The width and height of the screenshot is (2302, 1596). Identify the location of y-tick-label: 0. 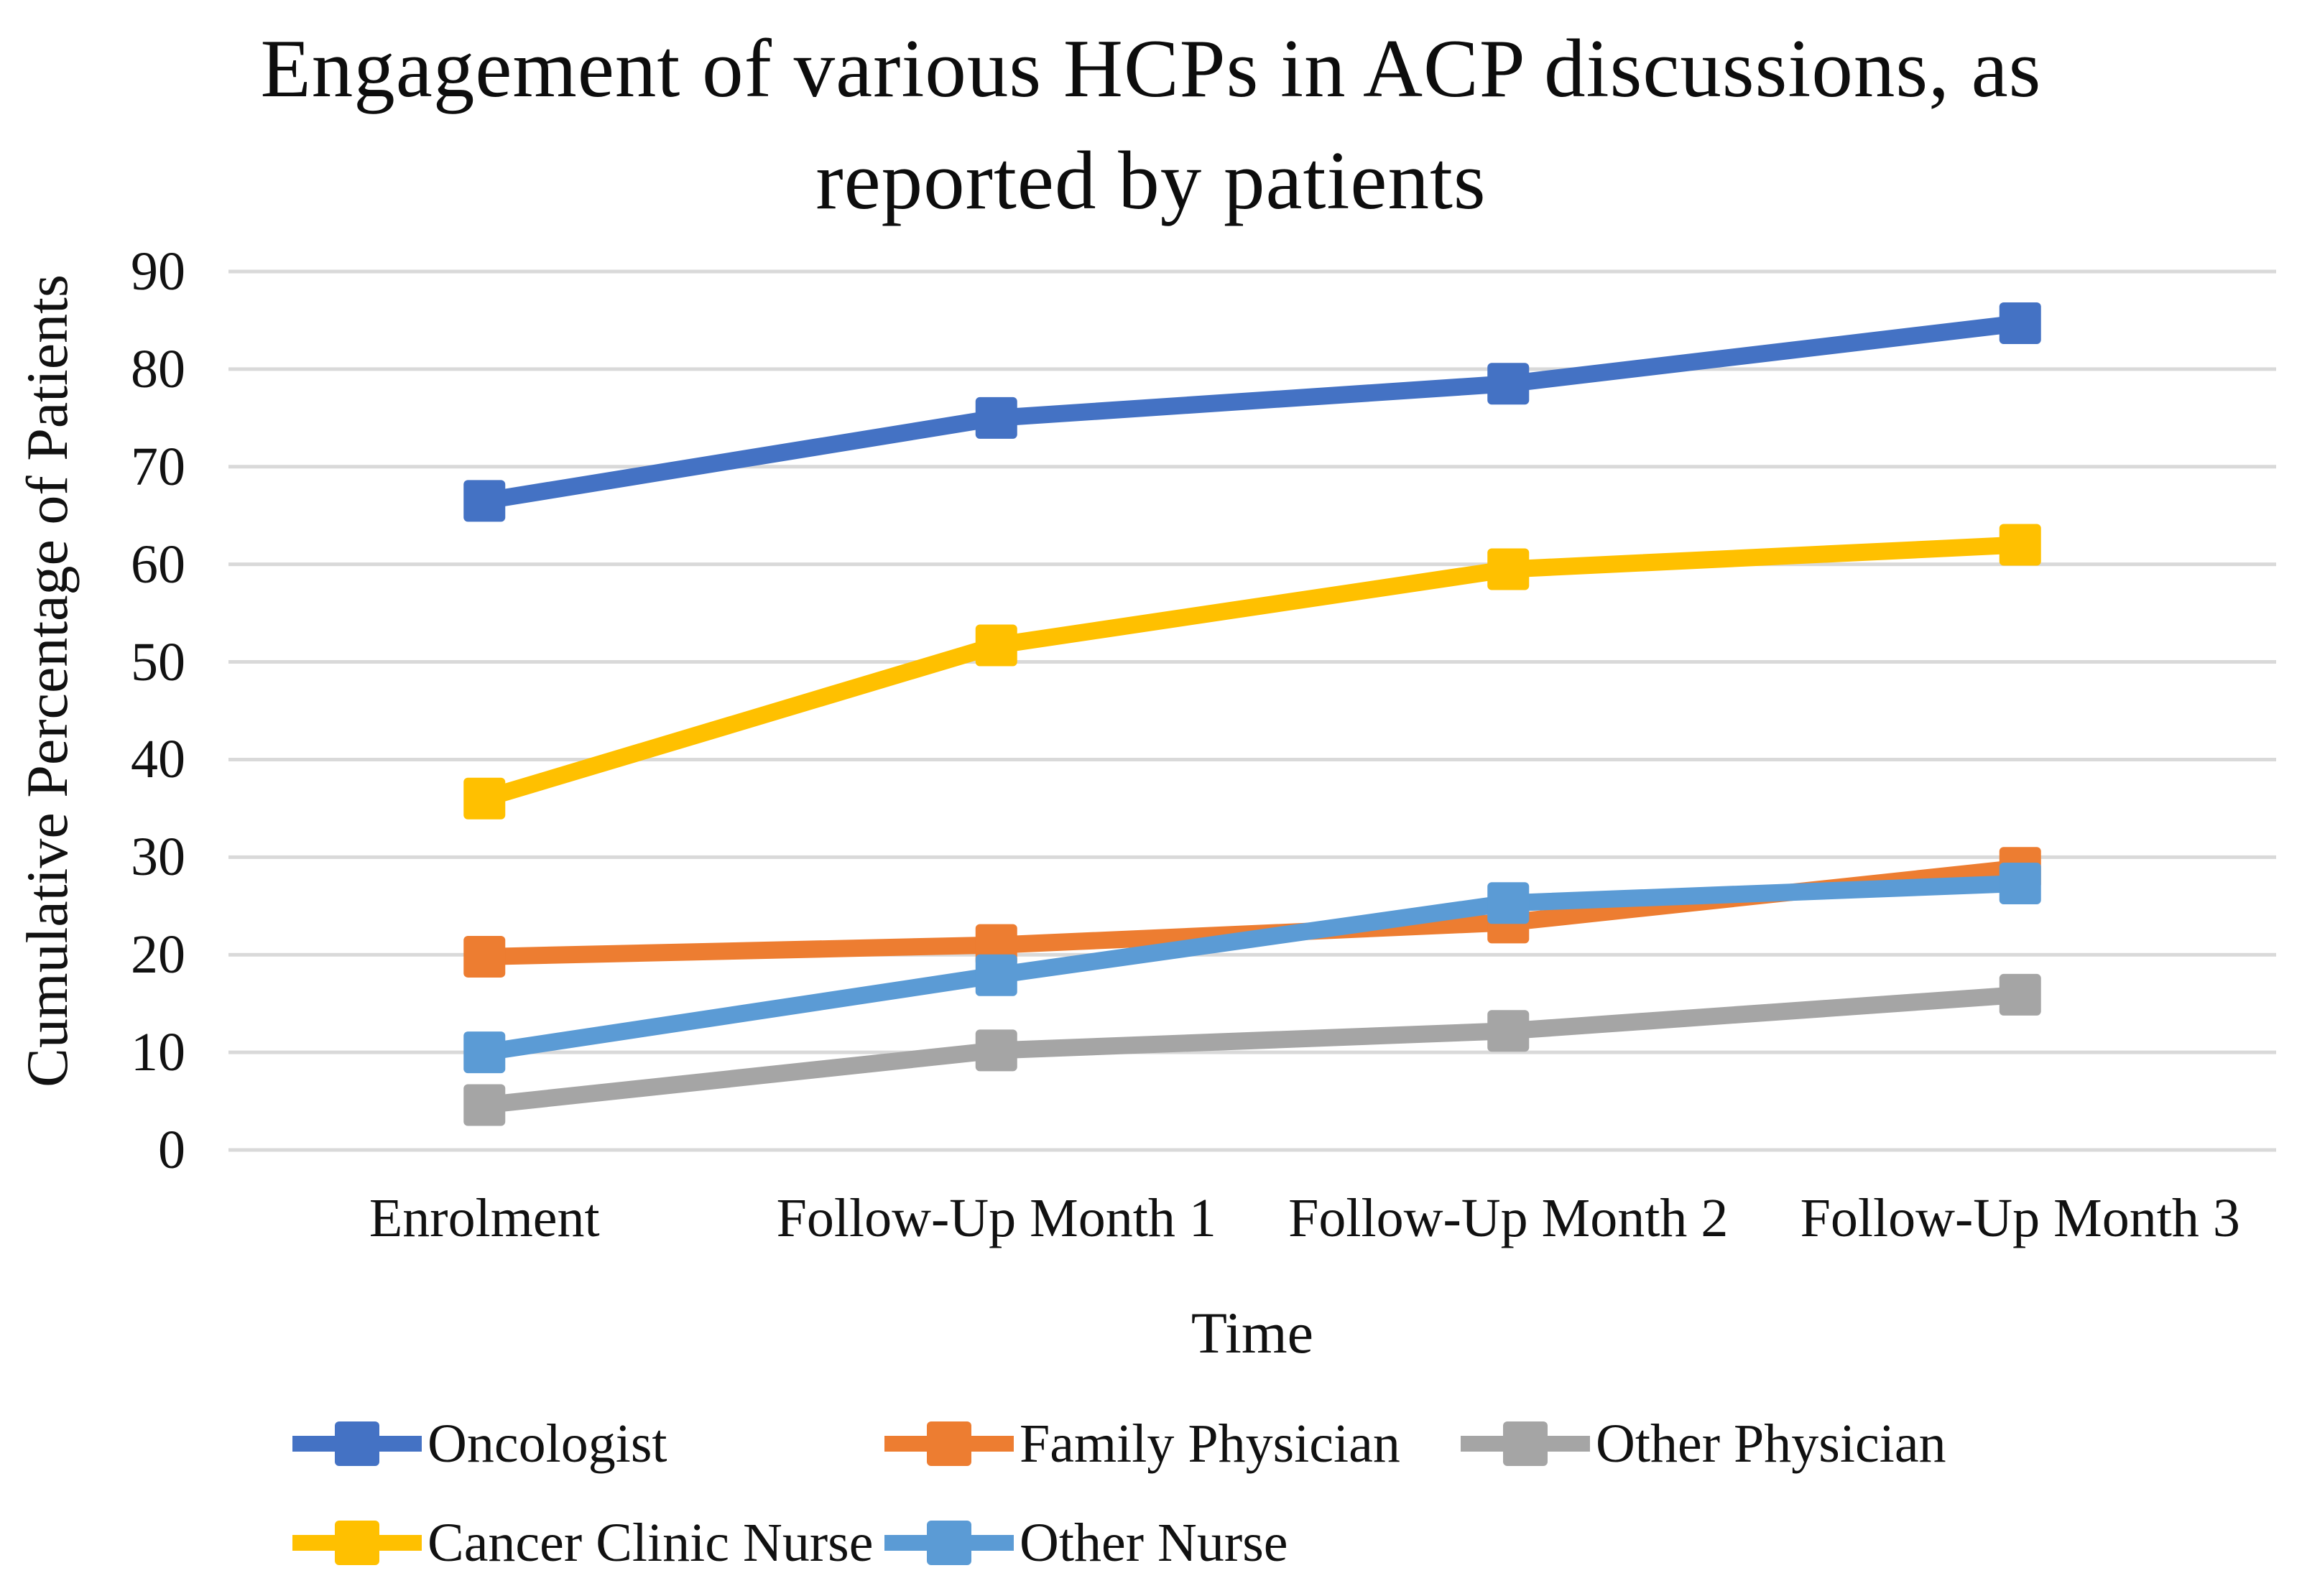
(171, 1150).